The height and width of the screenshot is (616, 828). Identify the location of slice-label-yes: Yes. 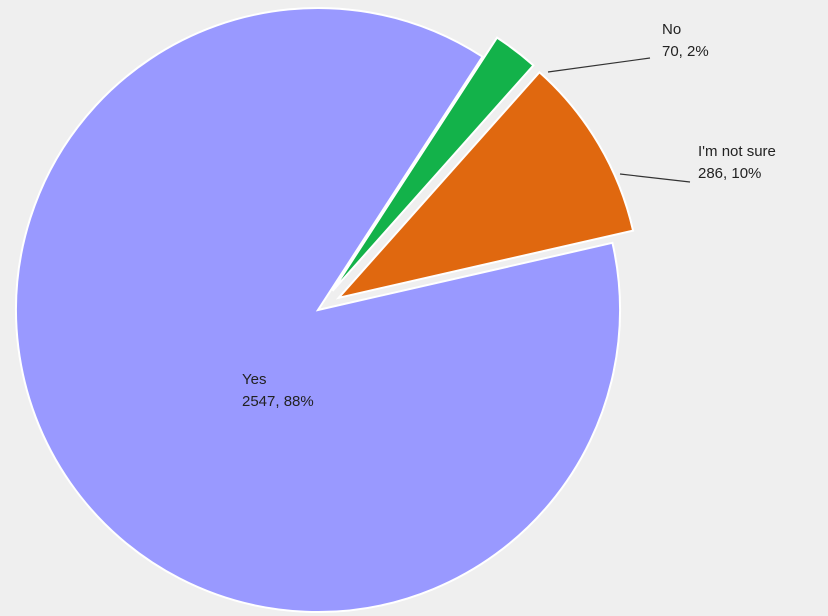
(254, 379).